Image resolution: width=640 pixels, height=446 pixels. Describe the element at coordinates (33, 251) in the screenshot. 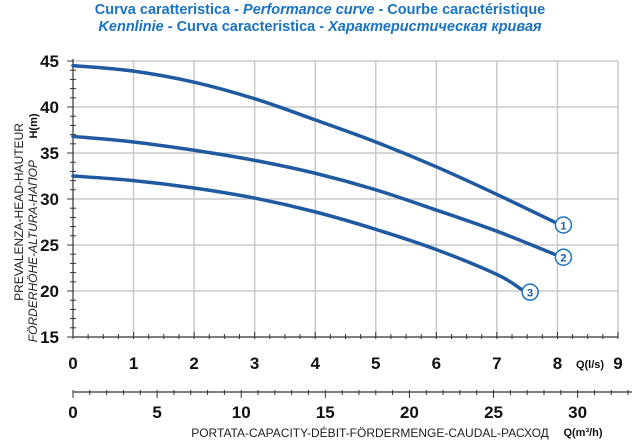

I see `y-axis-title-line2: FÖRDERHÖHE-ALTURA-НАПОР` at that location.